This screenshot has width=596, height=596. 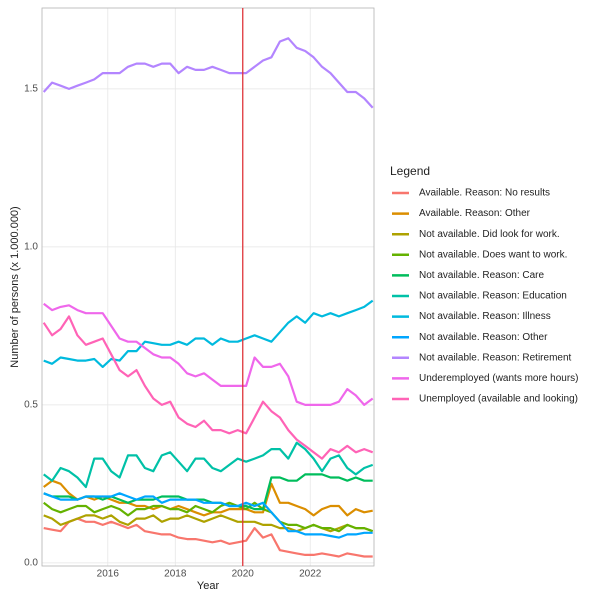 I want to click on legend-label: Not available. Reason: Care, so click(x=482, y=275).